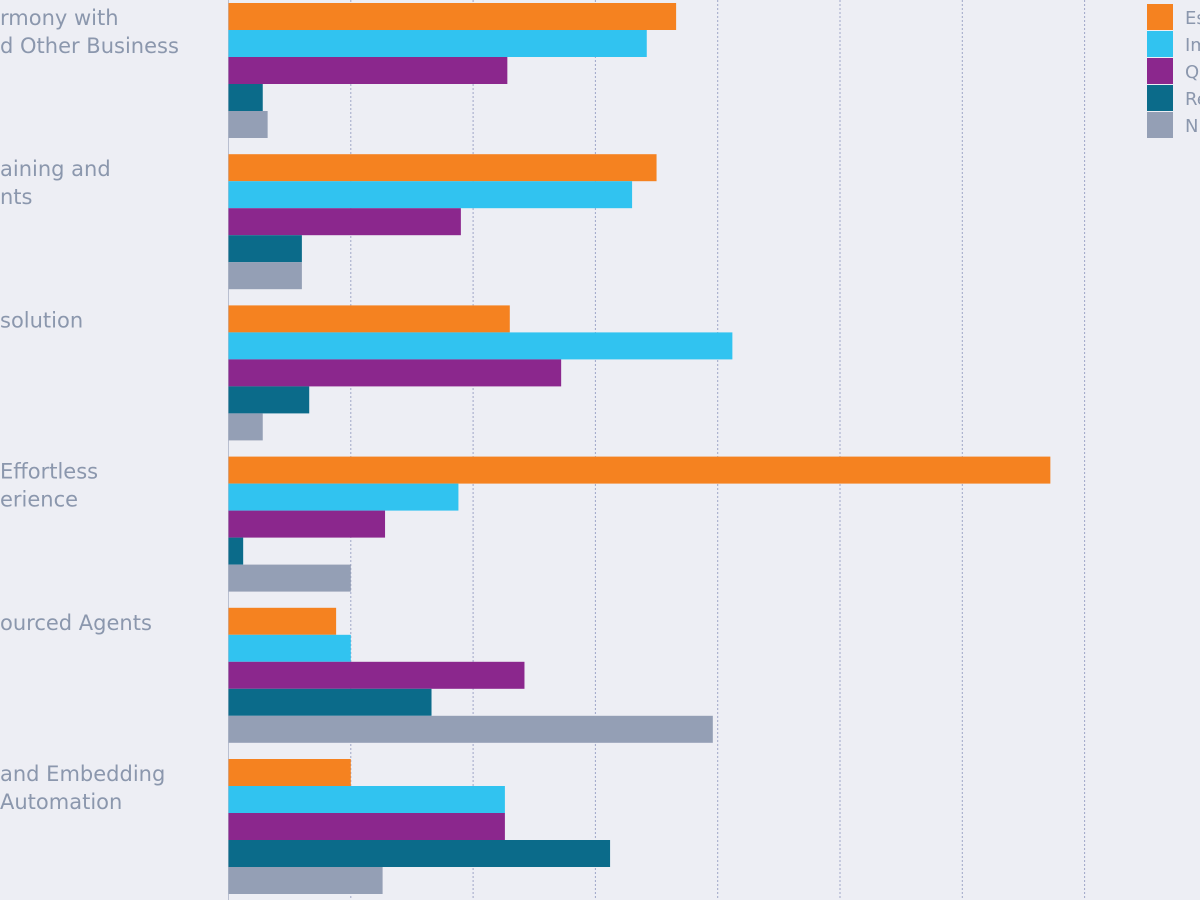 The height and width of the screenshot is (900, 1200). What do you see at coordinates (16, 197) in the screenshot?
I see `category-label: nts` at bounding box center [16, 197].